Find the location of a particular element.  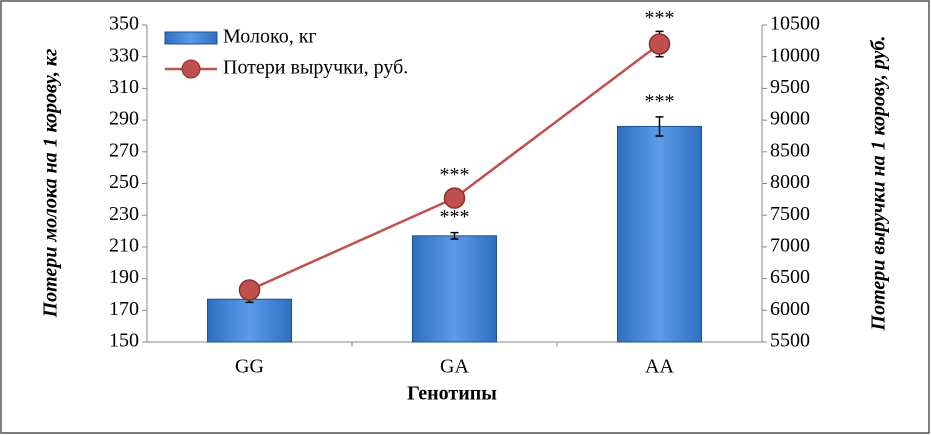

x-tick-label: GG is located at coordinates (249, 367).